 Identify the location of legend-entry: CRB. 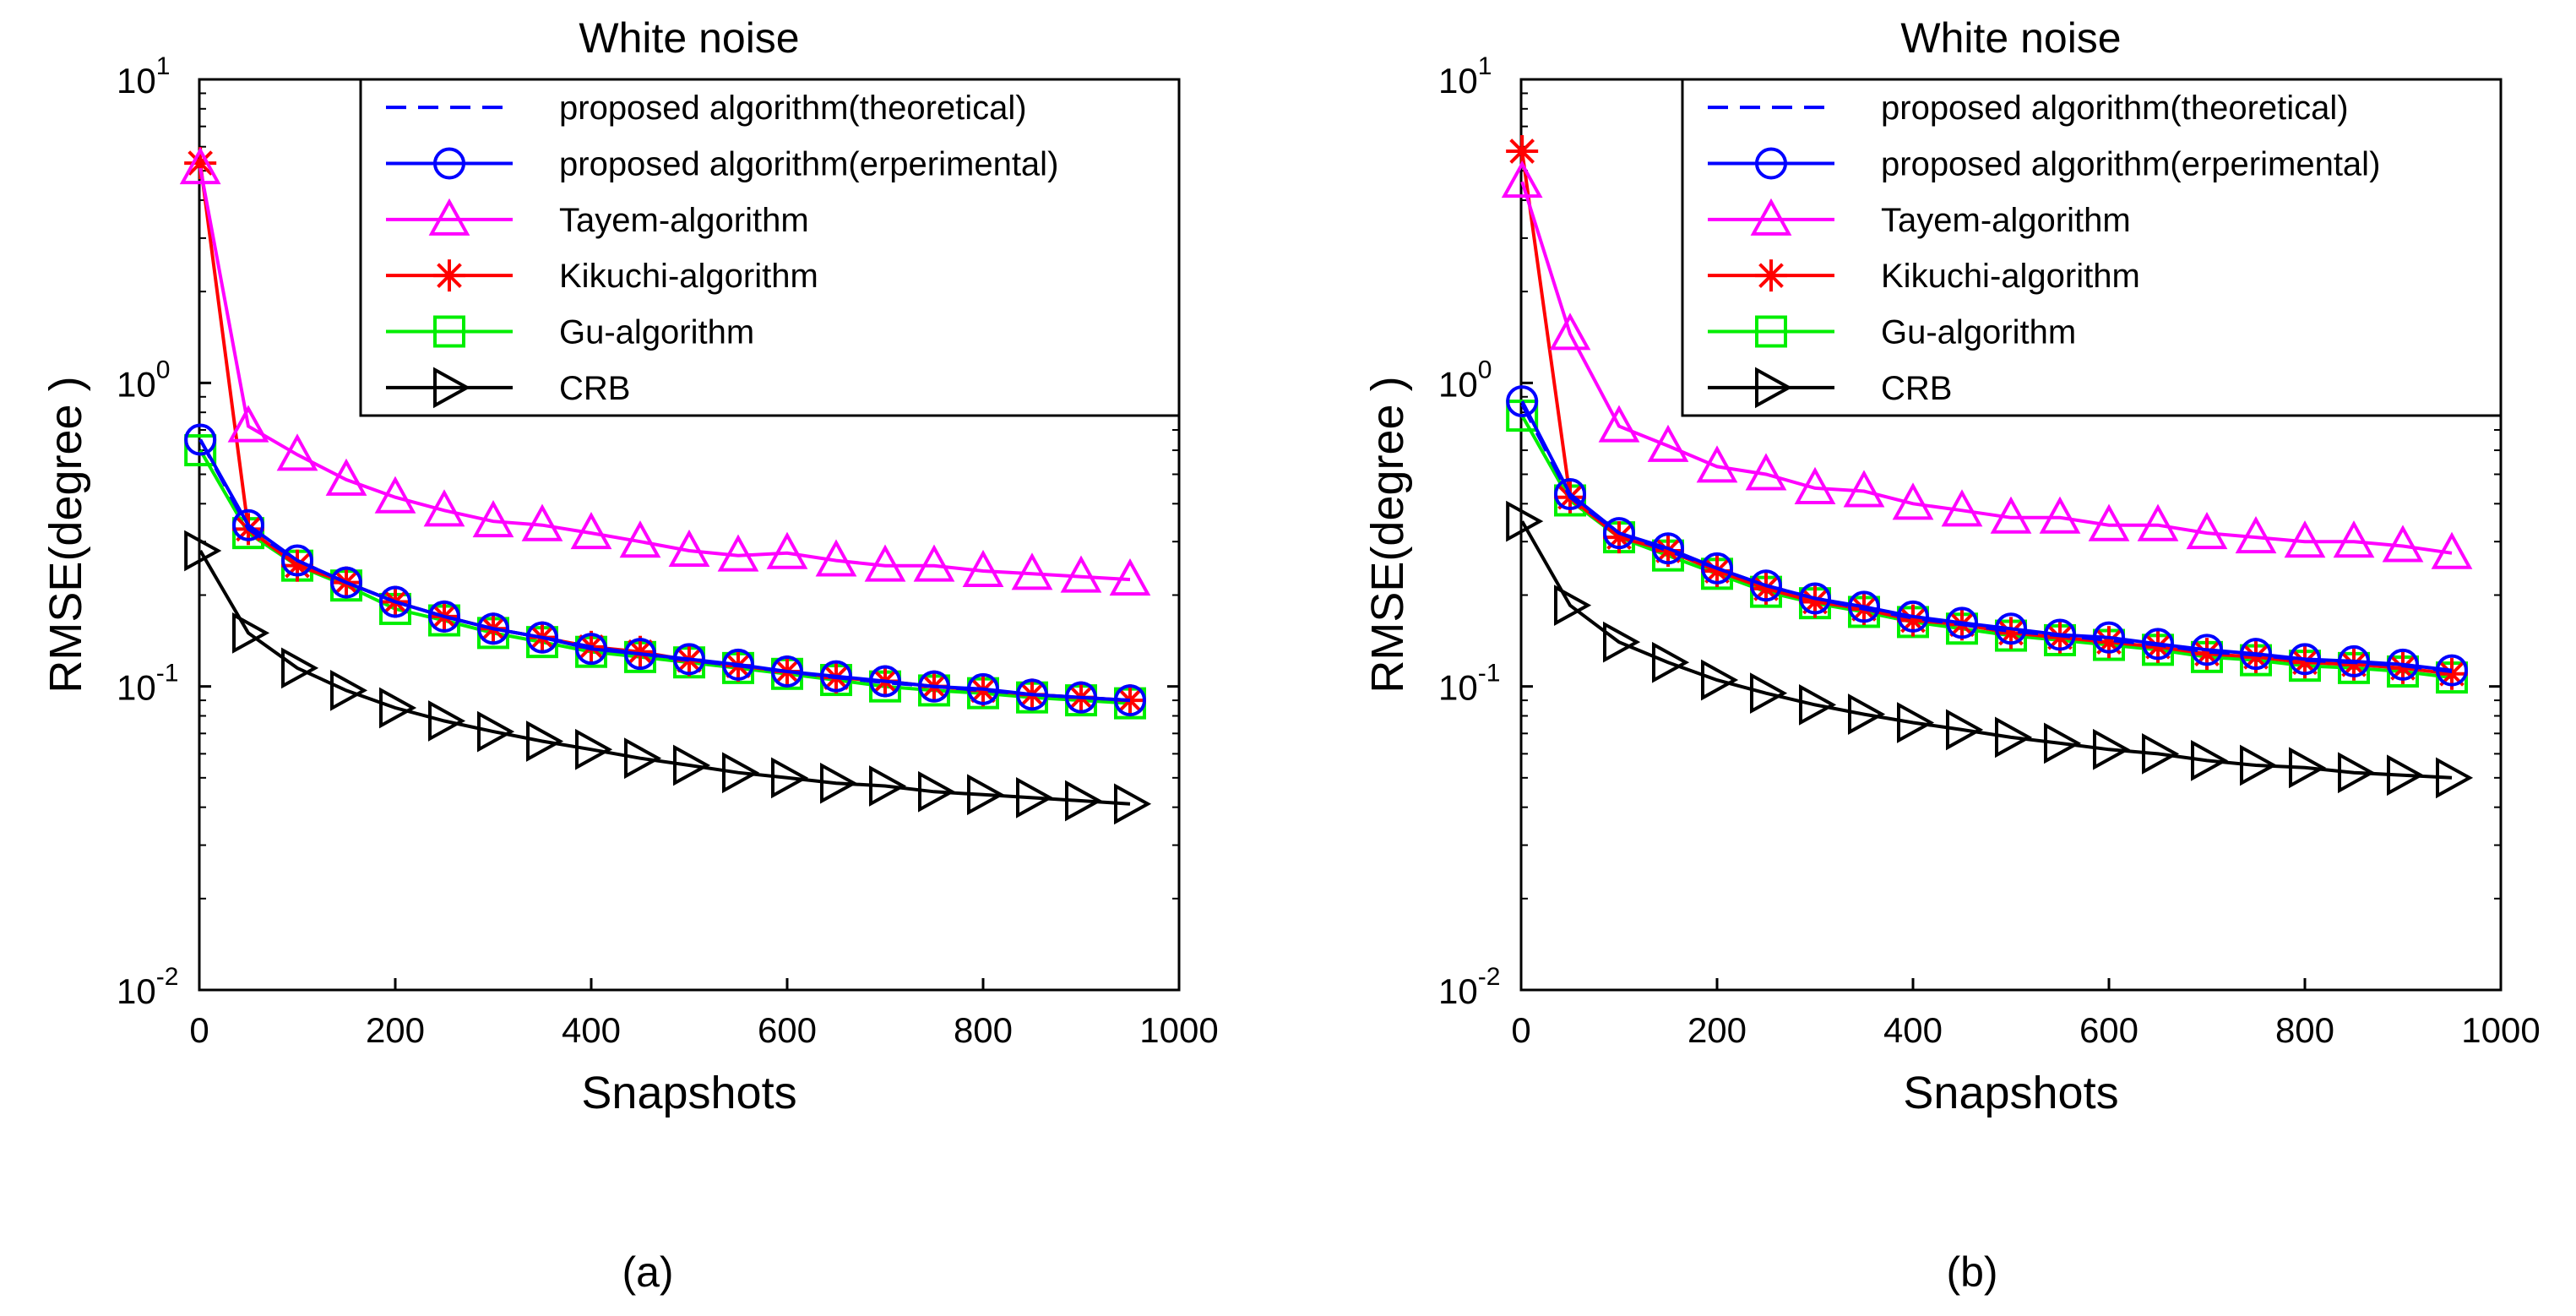
(1916, 388).